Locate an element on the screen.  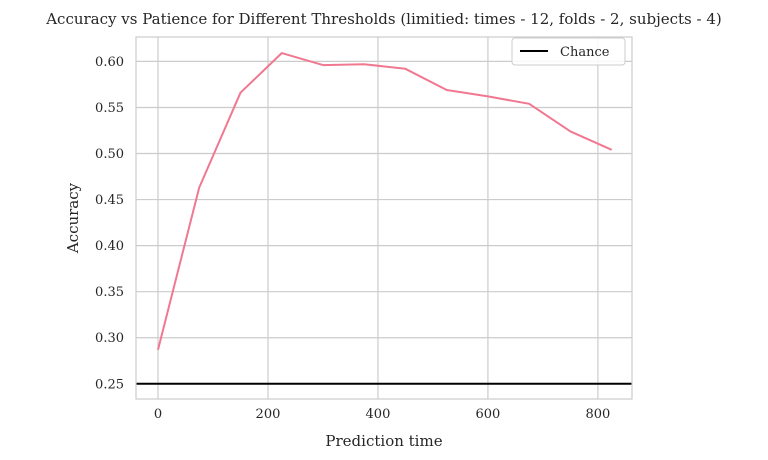
x-tick-label: 200 is located at coordinates (268, 414).